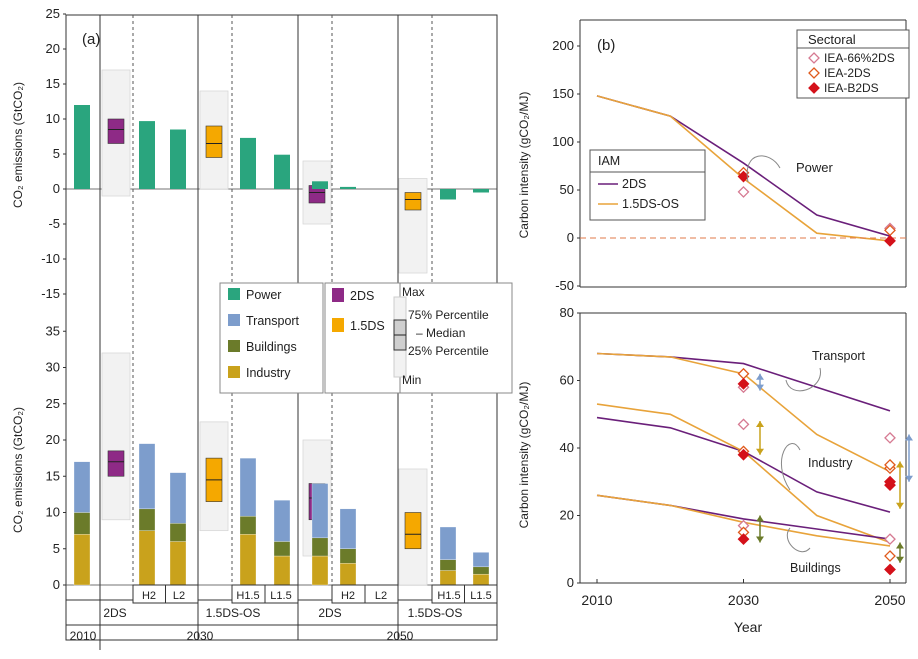 The image size is (918, 659). I want to click on y-tick-label: 10, so click(53, 118).